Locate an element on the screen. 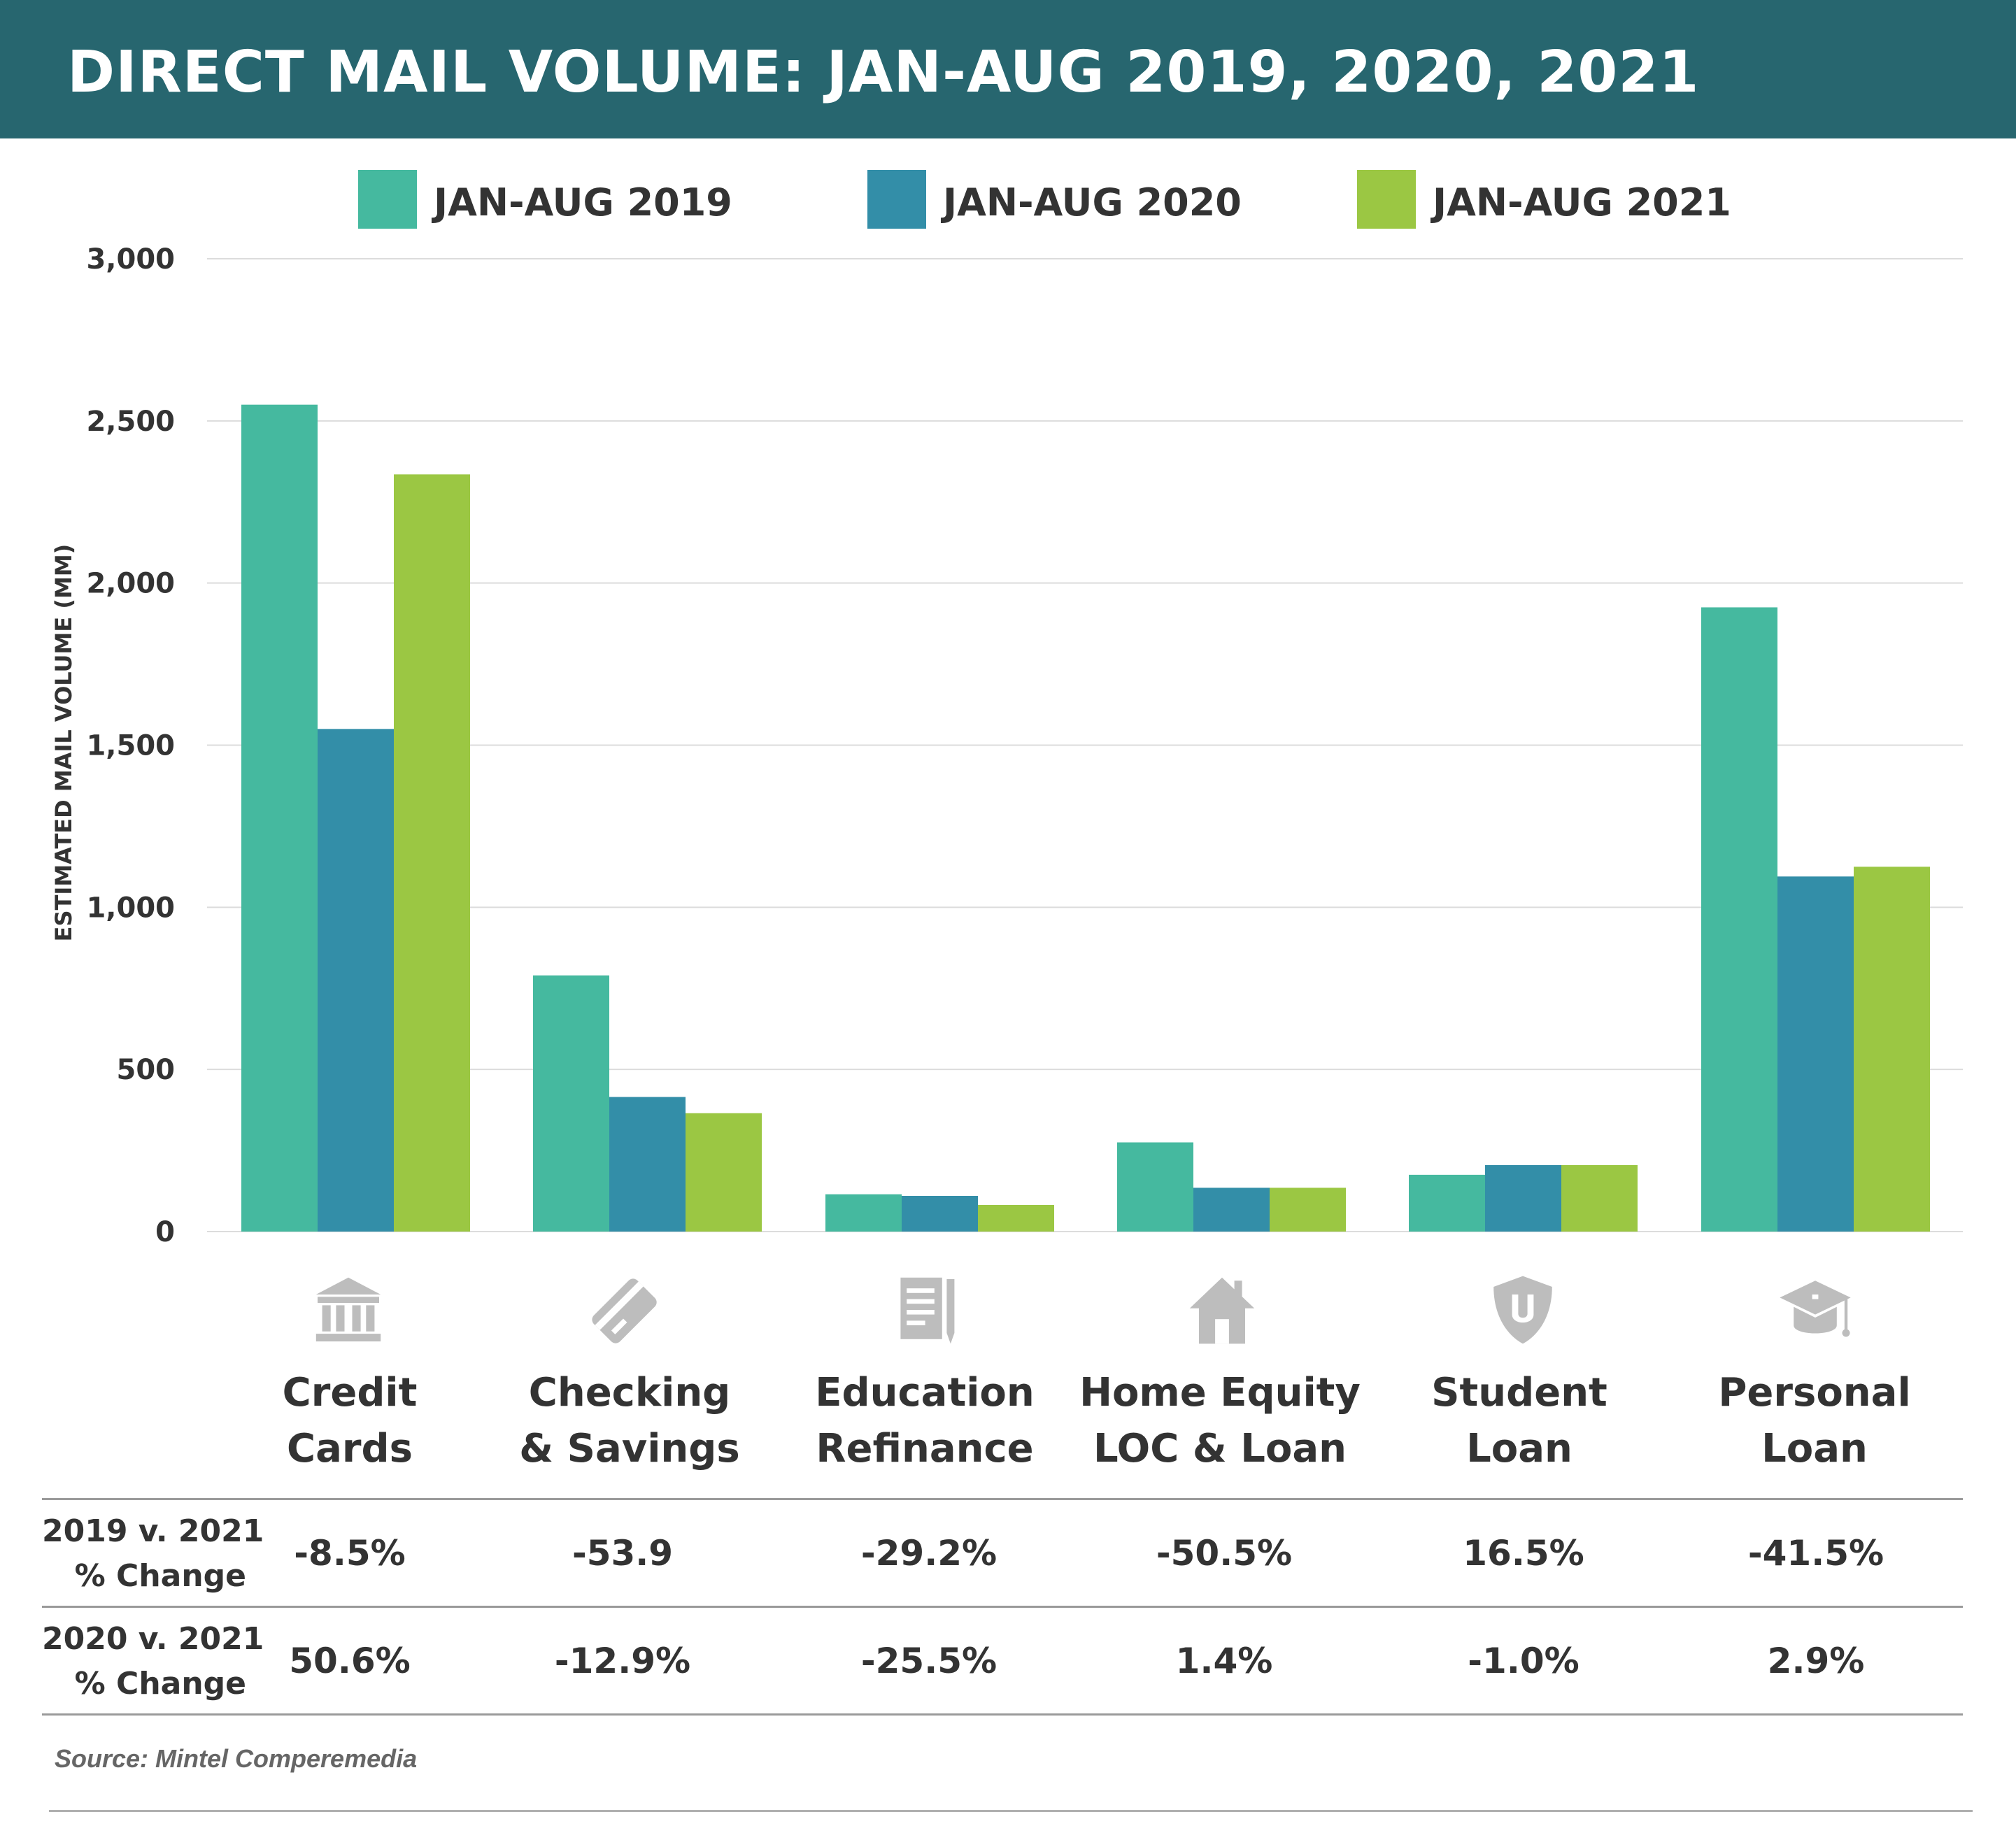  category-label-line: Checking is located at coordinates (629, 1392).